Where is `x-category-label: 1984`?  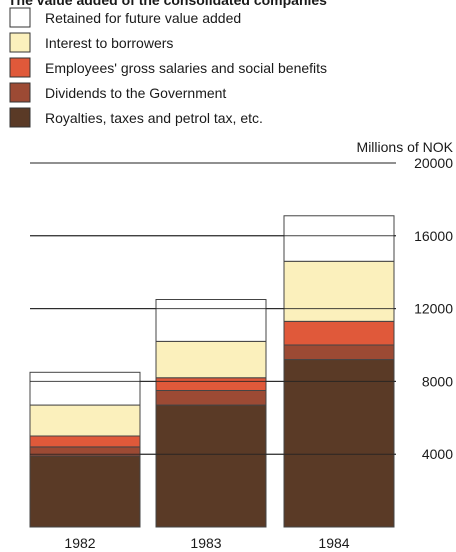 x-category-label: 1984 is located at coordinates (333, 543).